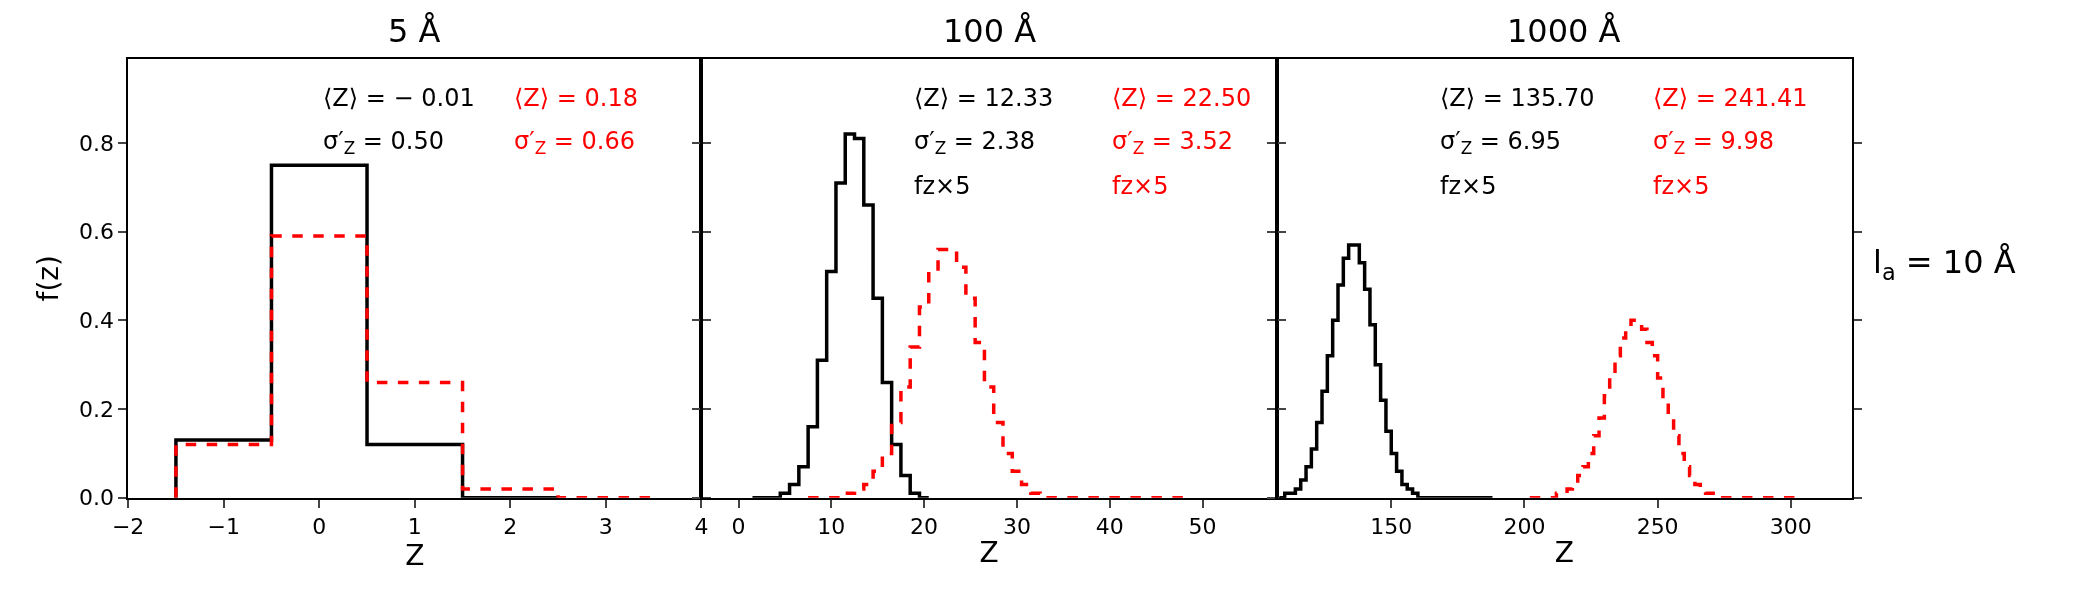  What do you see at coordinates (97, 321) in the screenshot?
I see `y-tick-label: 0.4` at bounding box center [97, 321].